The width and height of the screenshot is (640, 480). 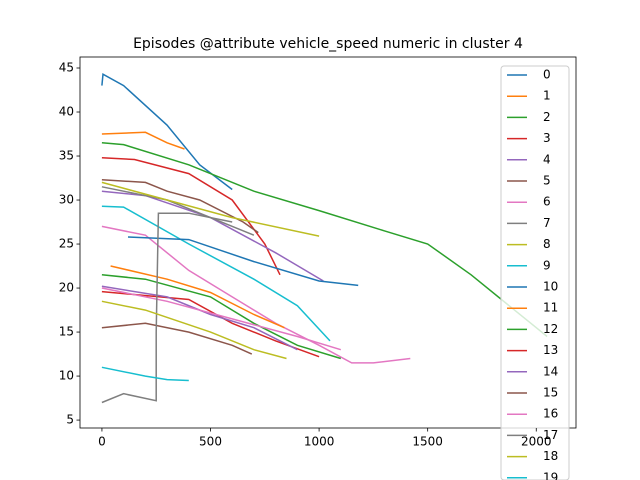 I want to click on y-tick-label: 40, so click(x=66, y=112).